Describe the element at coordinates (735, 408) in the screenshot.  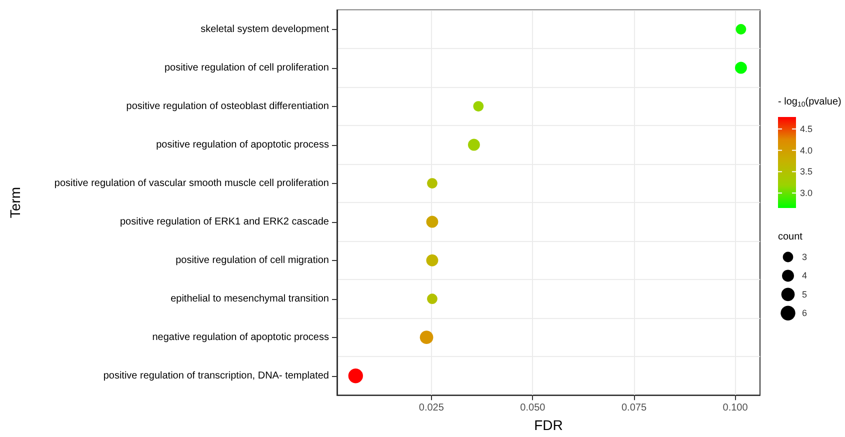
I see `x-tick-label: 0.100` at that location.